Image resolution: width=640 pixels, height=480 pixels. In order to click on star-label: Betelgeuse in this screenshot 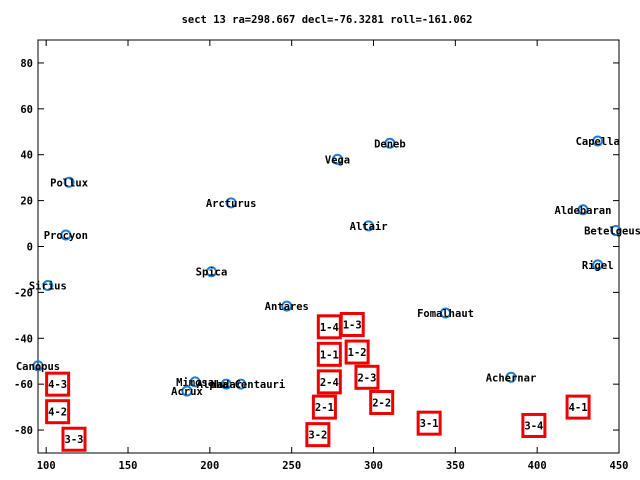, I will do `click(612, 231)`.